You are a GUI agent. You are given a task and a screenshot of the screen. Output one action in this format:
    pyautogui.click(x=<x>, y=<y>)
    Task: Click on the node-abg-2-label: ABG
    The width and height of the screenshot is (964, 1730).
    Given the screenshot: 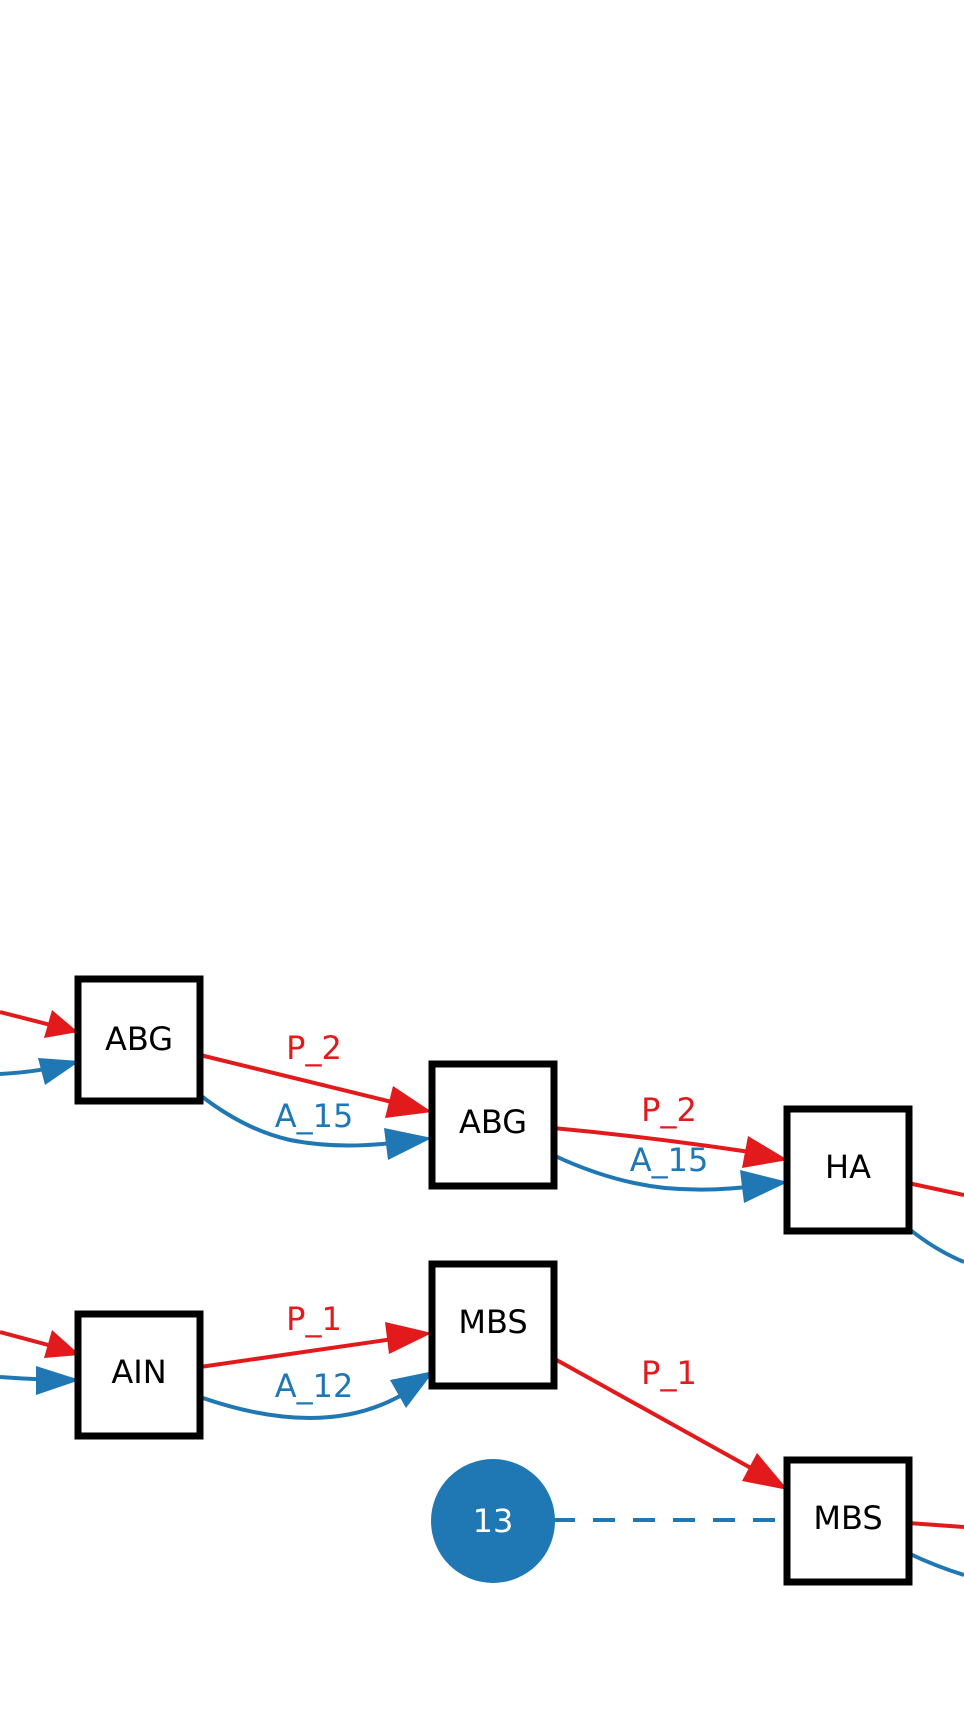 What is the action you would take?
    pyautogui.click(x=493, y=1122)
    